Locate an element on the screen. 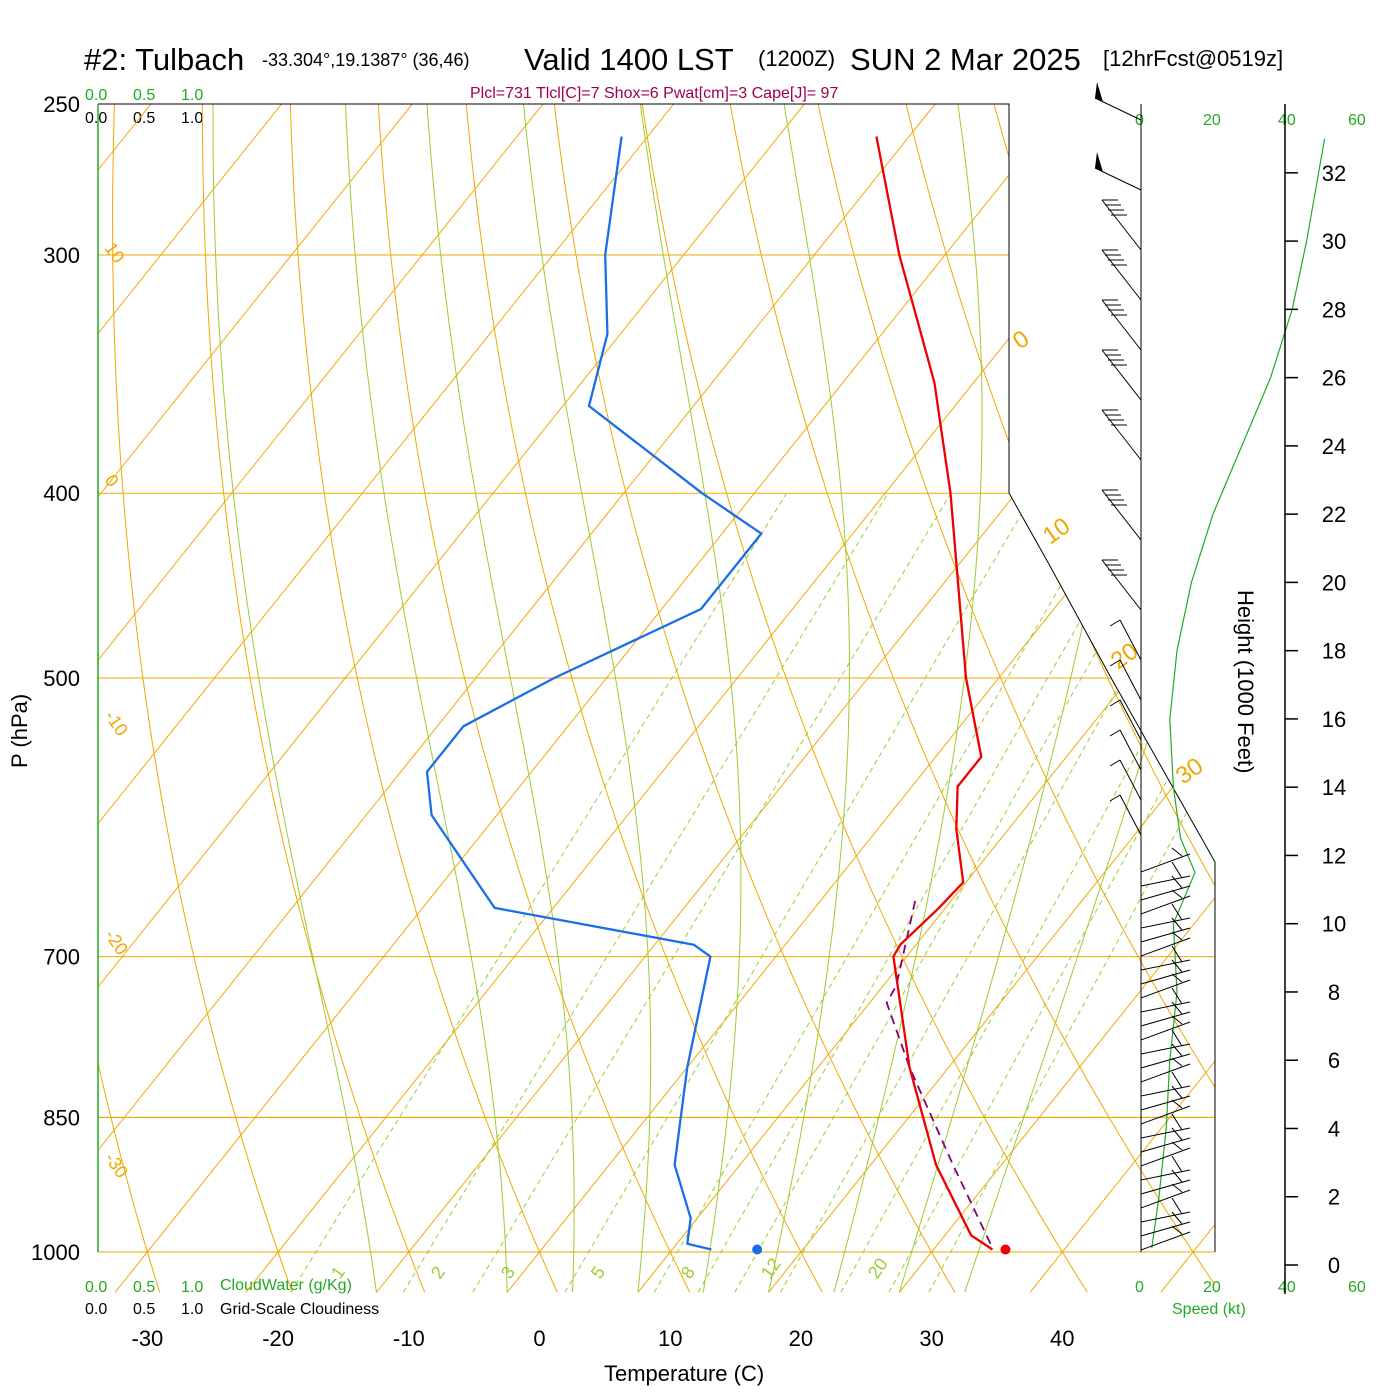  valid-date: SUN 2 Mar 2025 is located at coordinates (965, 59).